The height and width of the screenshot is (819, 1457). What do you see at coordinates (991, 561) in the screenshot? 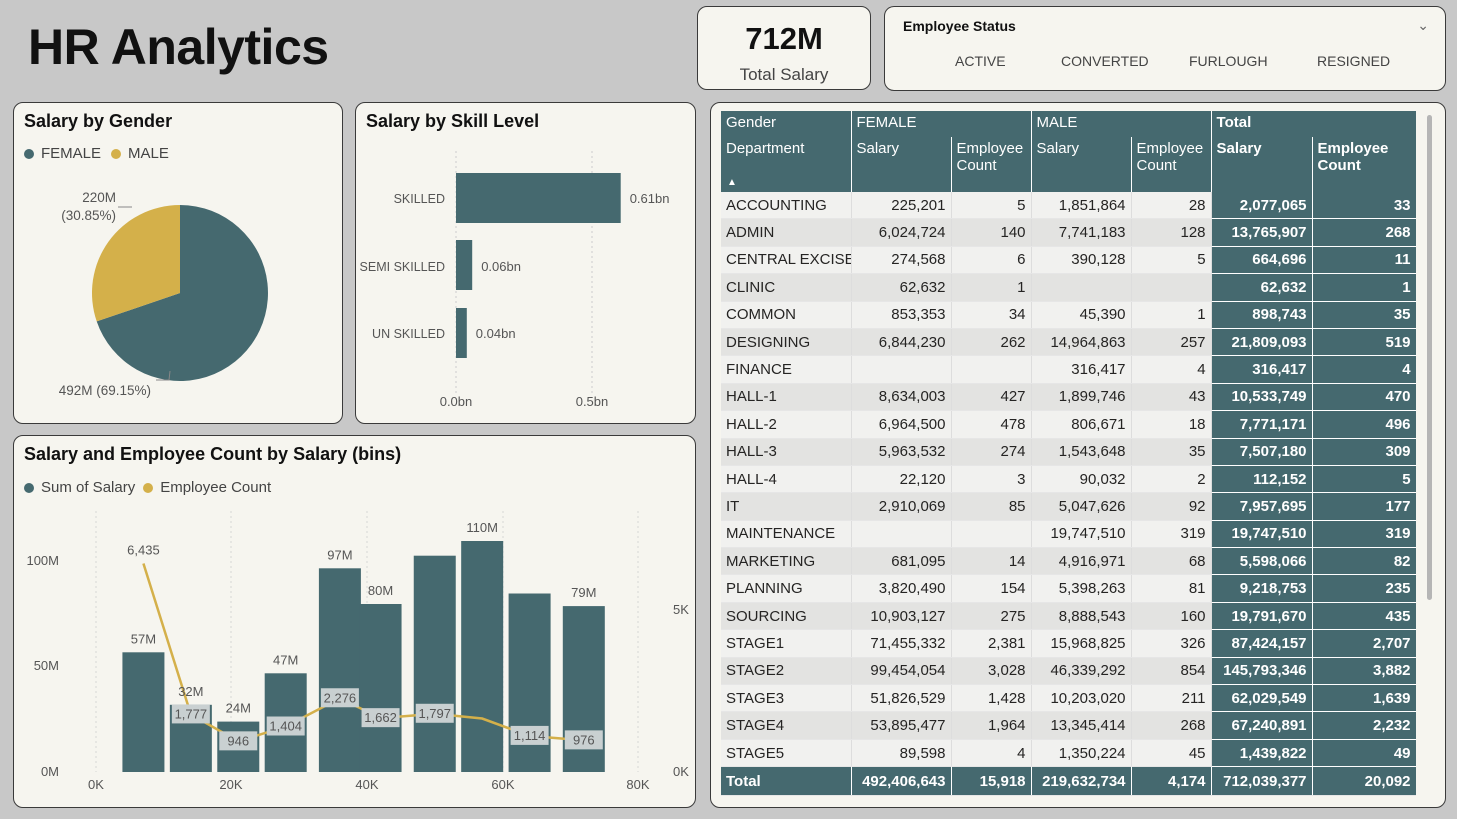
I see `table-cell: 14` at bounding box center [991, 561].